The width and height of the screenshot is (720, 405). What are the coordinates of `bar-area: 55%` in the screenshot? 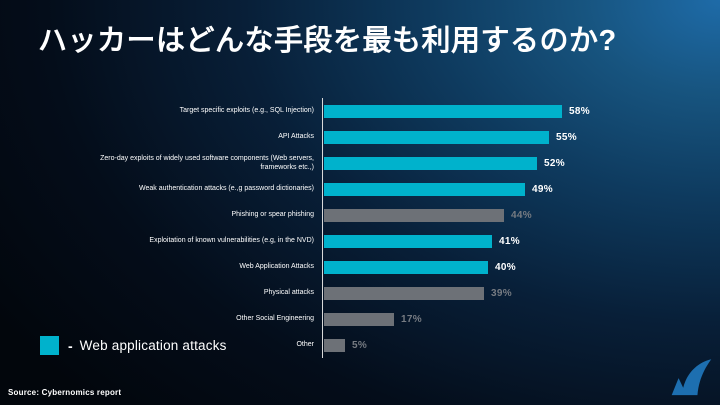 It's located at (521, 137).